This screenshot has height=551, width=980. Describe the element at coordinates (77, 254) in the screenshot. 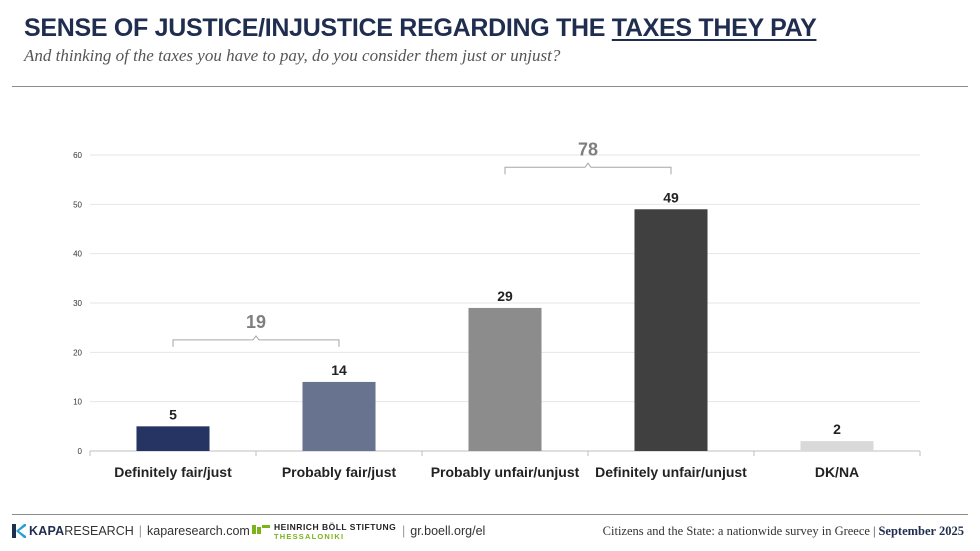

I see `y-tick-label: 40` at that location.